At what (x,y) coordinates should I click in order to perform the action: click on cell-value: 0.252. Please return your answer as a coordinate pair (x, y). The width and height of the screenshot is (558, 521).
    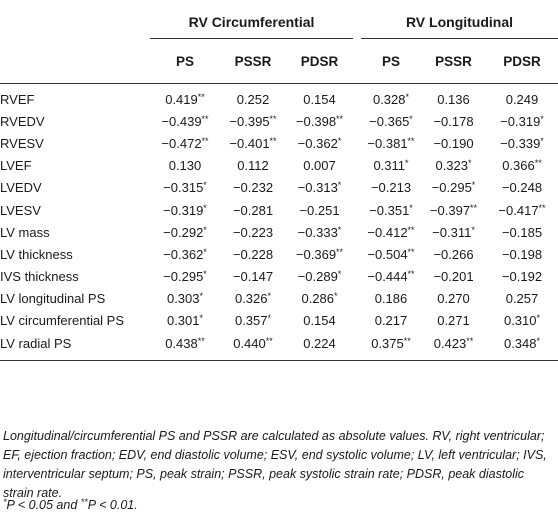
    Looking at the image, I should click on (253, 99).